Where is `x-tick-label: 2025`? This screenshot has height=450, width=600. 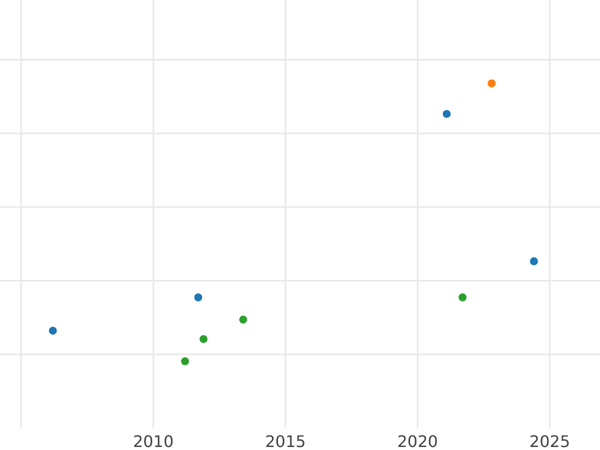 x-tick-label: 2025 is located at coordinates (549, 441).